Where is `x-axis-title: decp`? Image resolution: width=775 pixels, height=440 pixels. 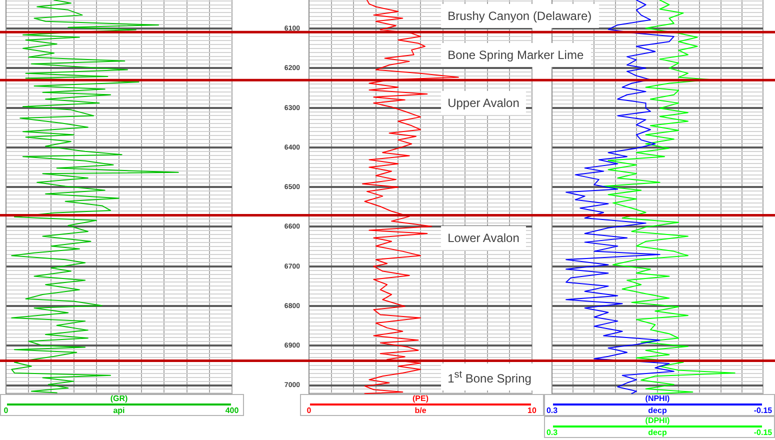 x-axis-title: decp is located at coordinates (657, 411).